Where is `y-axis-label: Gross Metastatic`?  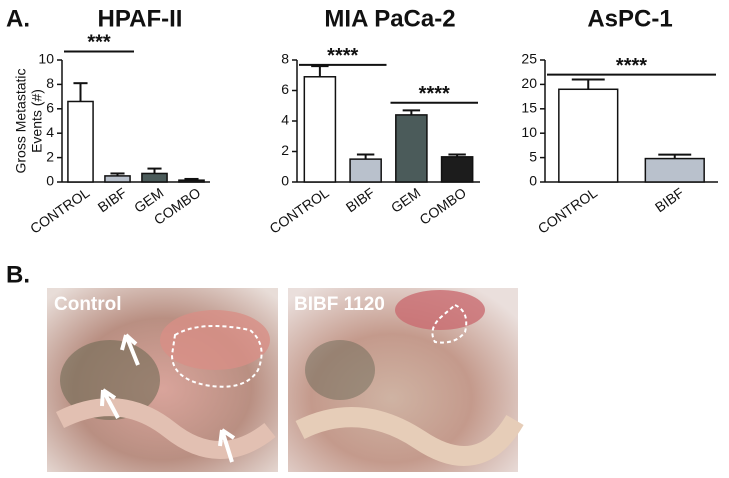 y-axis-label: Gross Metastatic is located at coordinates (21, 120).